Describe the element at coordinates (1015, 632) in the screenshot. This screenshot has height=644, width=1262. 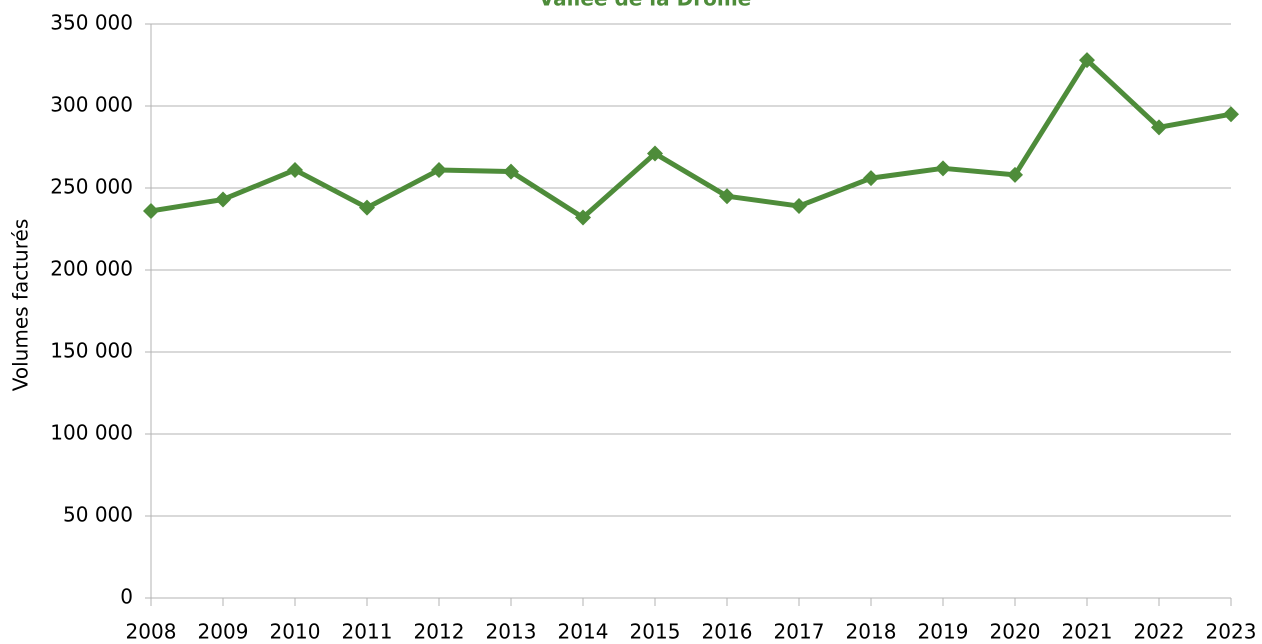
I see `x-tick-label: 2020` at that location.